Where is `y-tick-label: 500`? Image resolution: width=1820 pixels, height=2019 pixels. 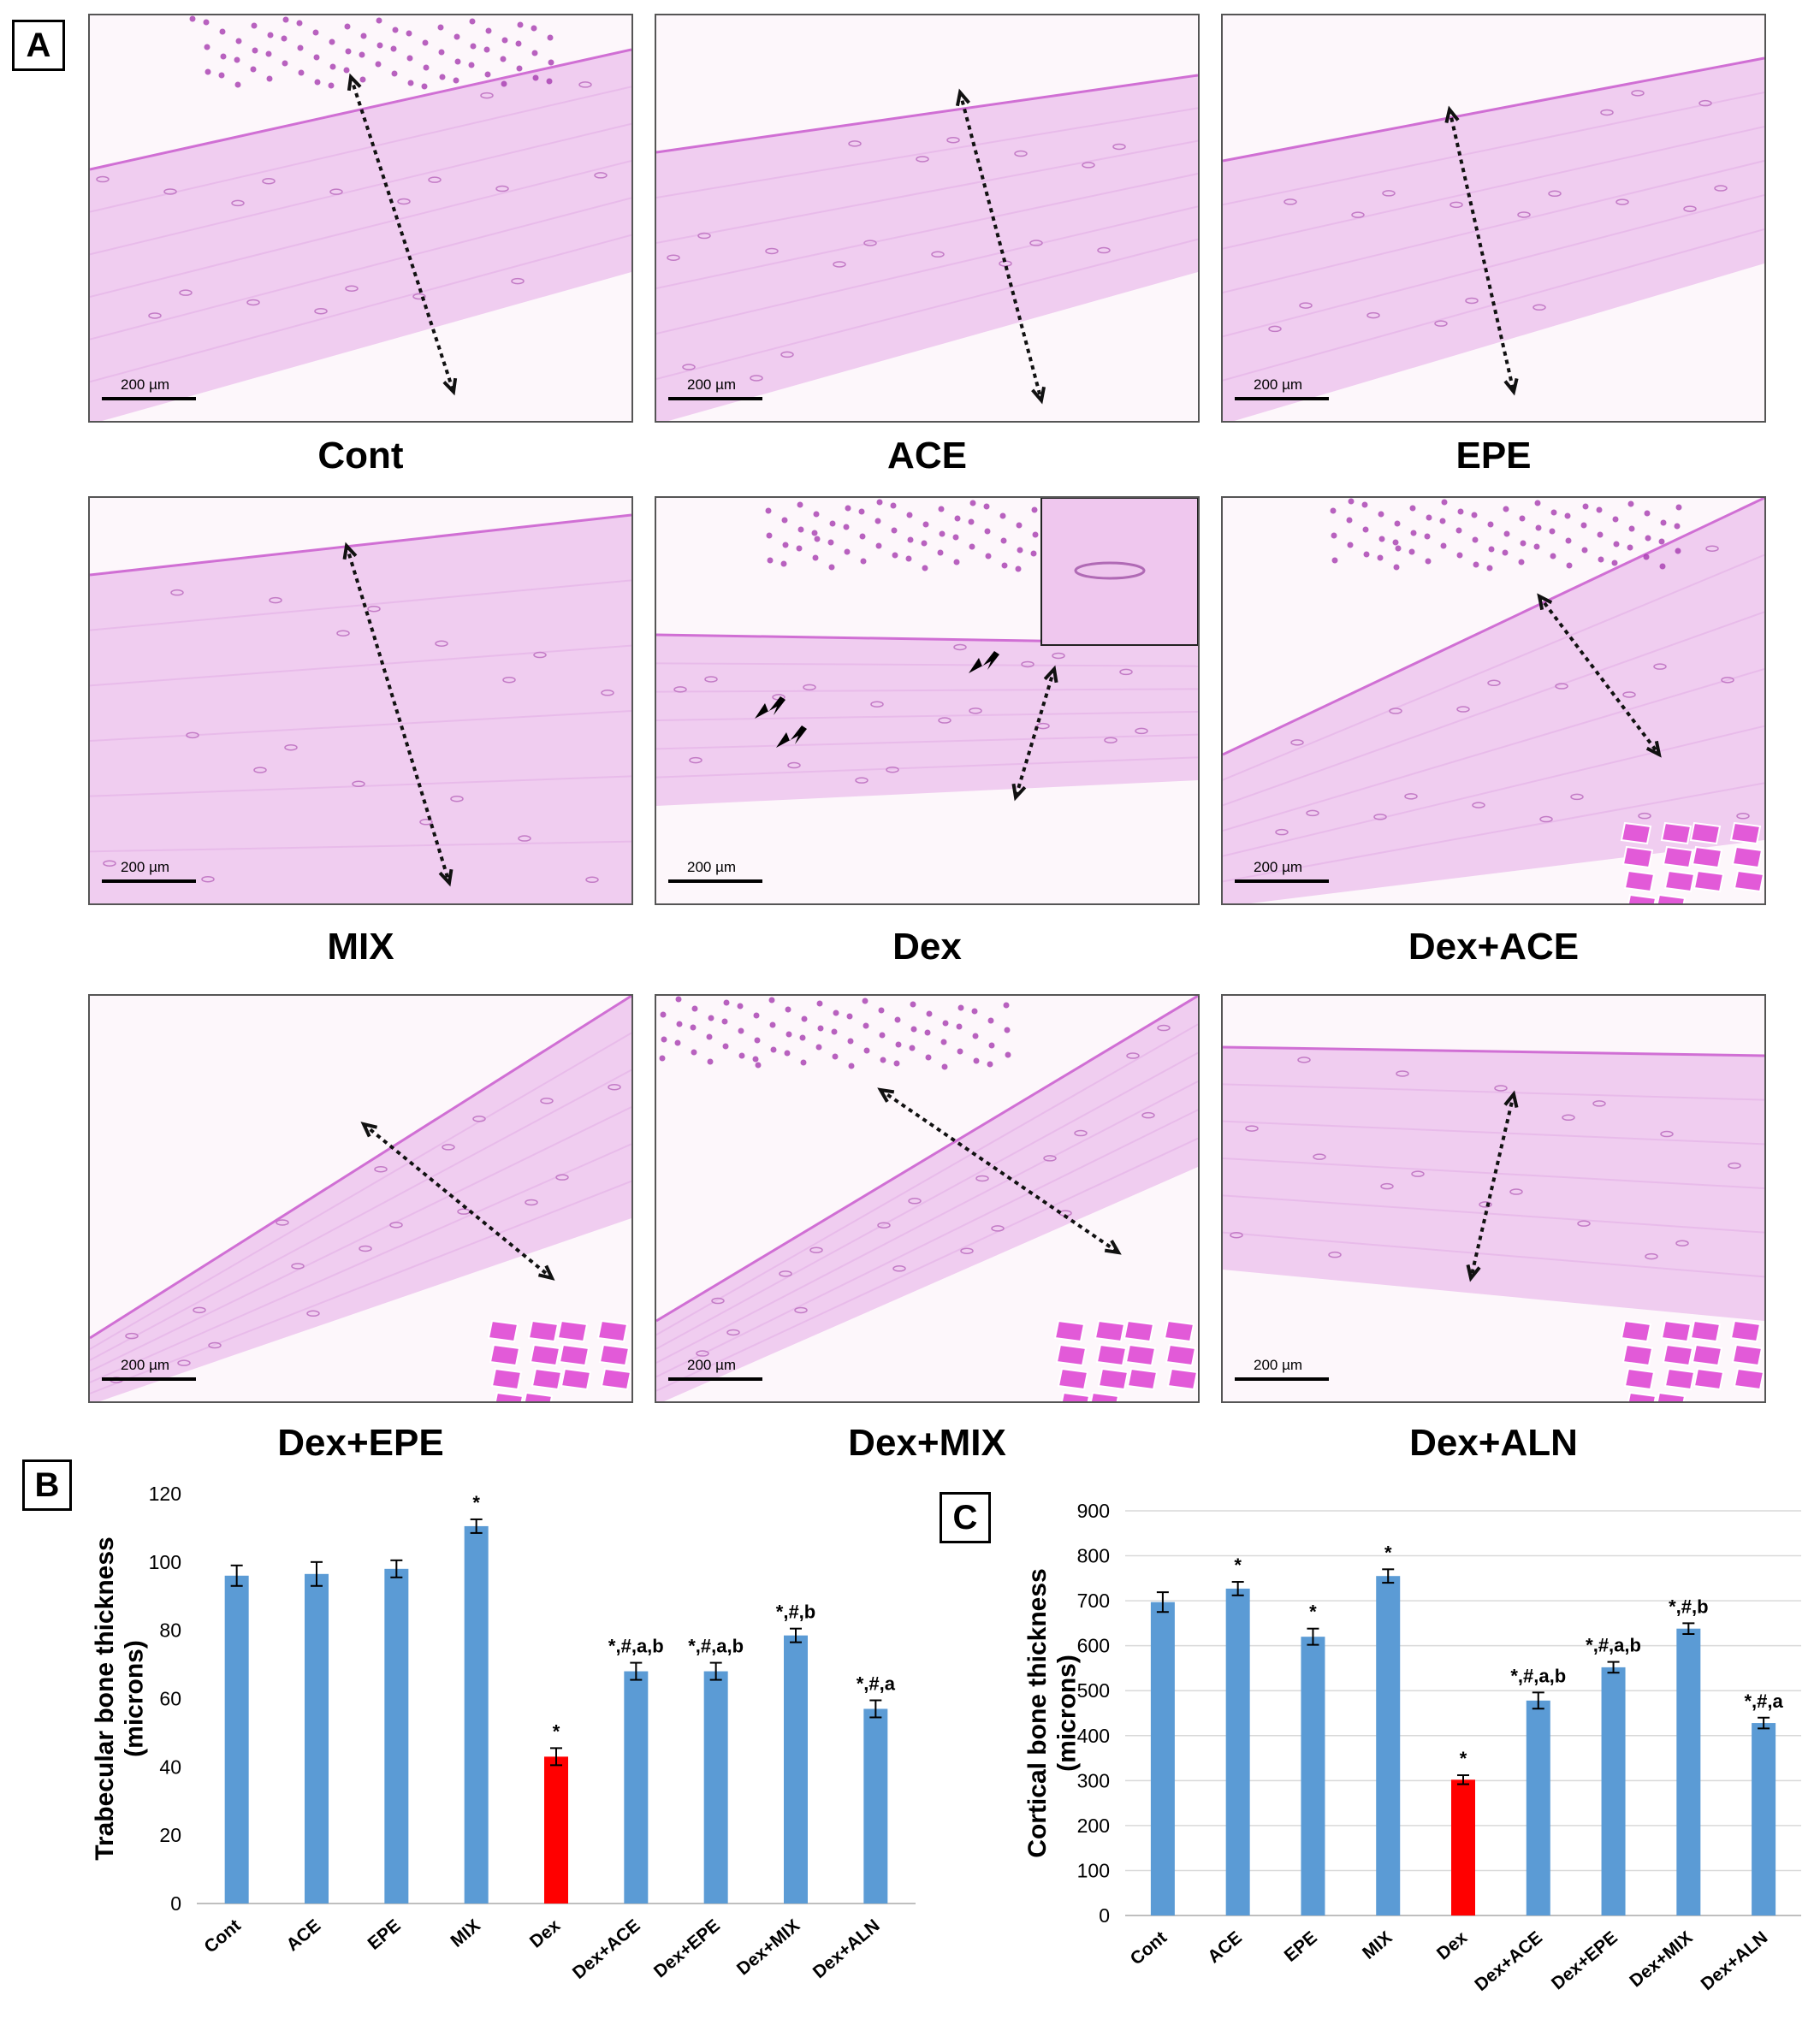 y-tick-label: 500 is located at coordinates (1093, 1690).